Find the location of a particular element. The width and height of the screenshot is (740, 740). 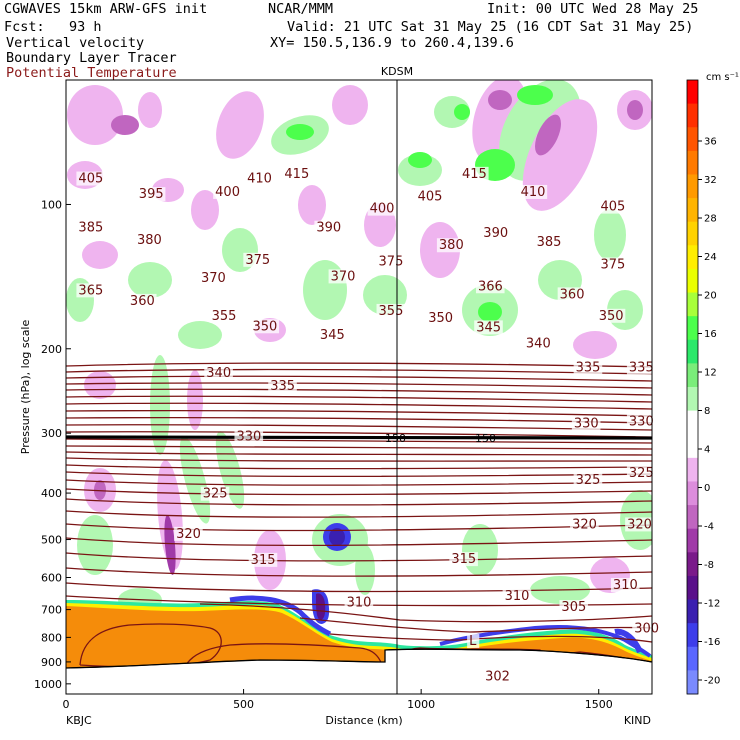

theta-label: 300 is located at coordinates (646, 628).